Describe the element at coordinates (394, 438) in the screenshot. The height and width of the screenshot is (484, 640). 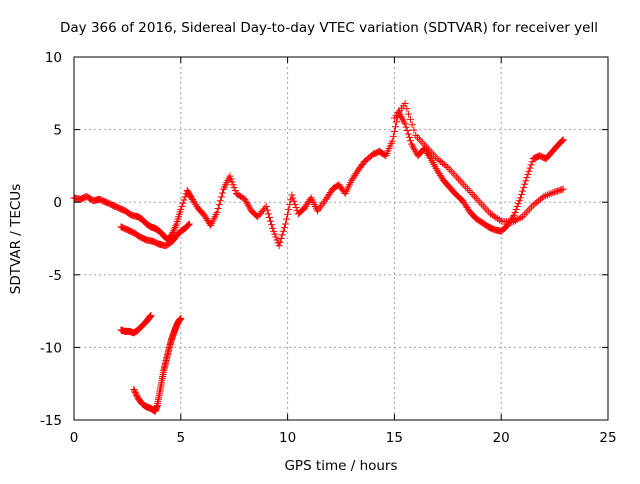
I see `x-tick-label: 15` at that location.